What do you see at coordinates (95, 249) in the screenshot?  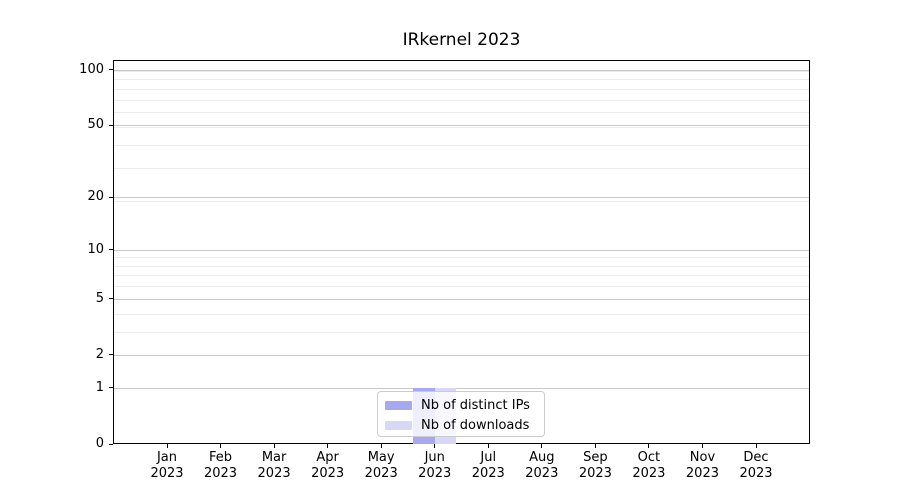 I see `y-tick-label: 10` at bounding box center [95, 249].